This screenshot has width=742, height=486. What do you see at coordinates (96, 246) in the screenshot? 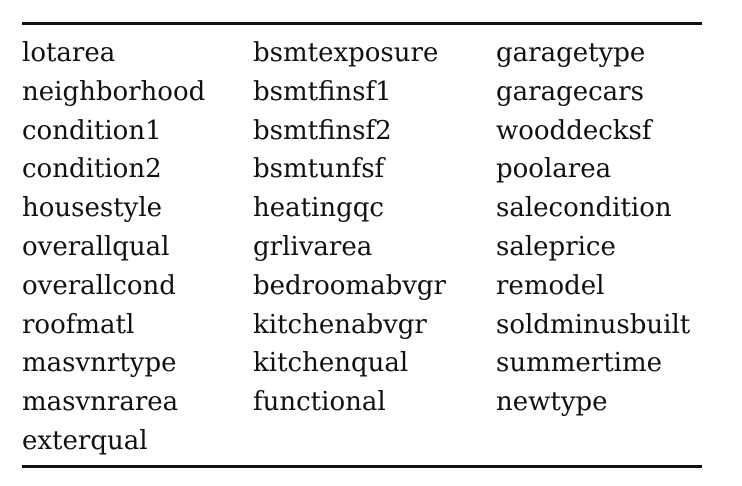
I see `table-cell: overallqual` at bounding box center [96, 246].